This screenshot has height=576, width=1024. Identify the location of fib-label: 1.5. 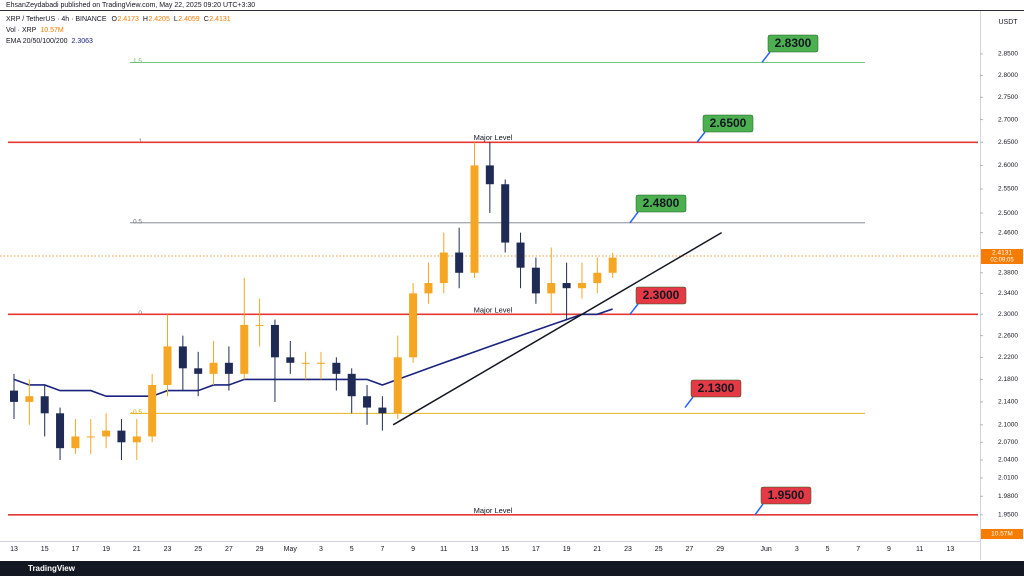
(137, 61).